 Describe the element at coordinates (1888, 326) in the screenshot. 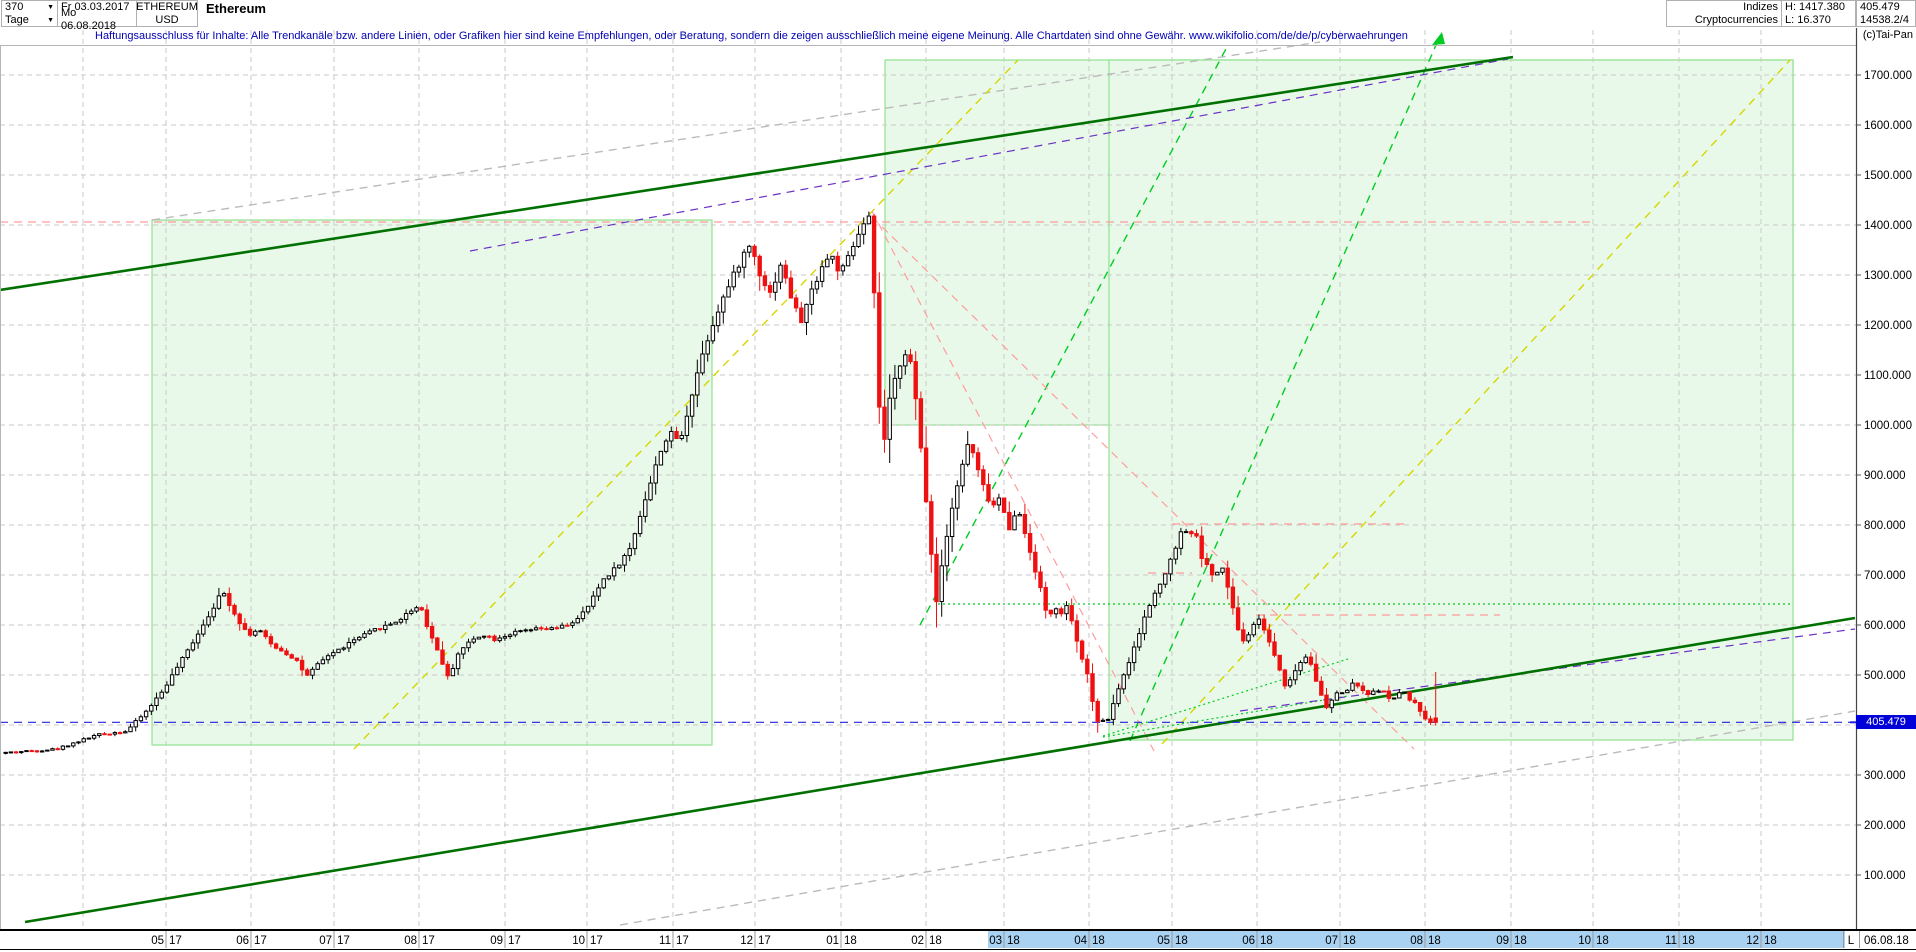

I see `svg-text: 1200.000` at that location.